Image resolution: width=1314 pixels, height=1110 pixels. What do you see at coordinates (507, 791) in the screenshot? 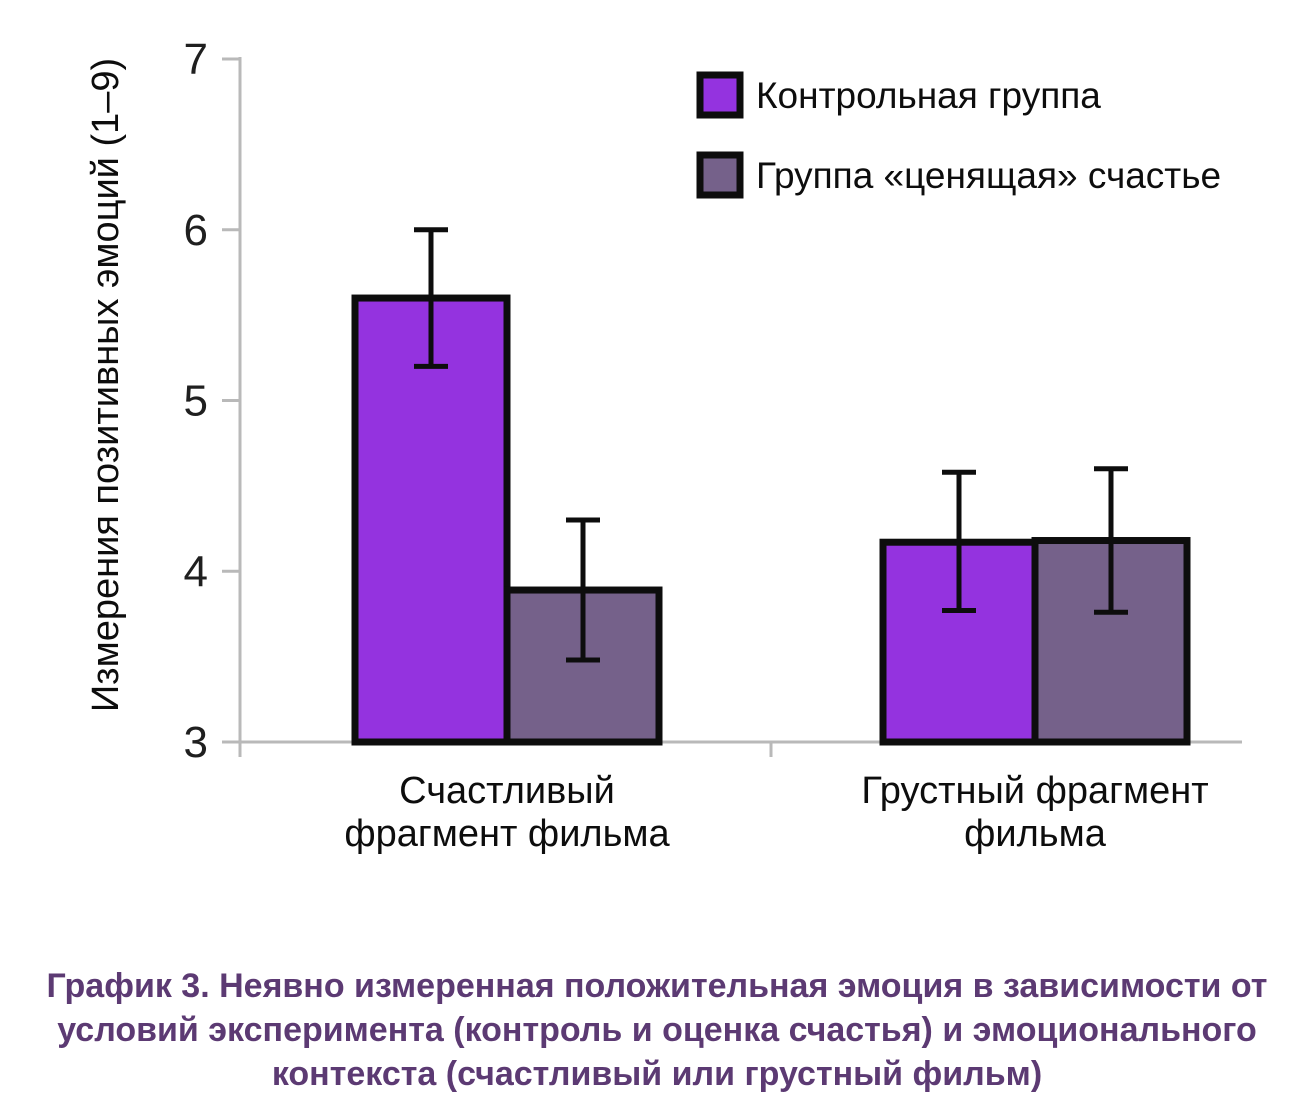
I see `x-category-label-0-line-0: Счастливый` at bounding box center [507, 791].